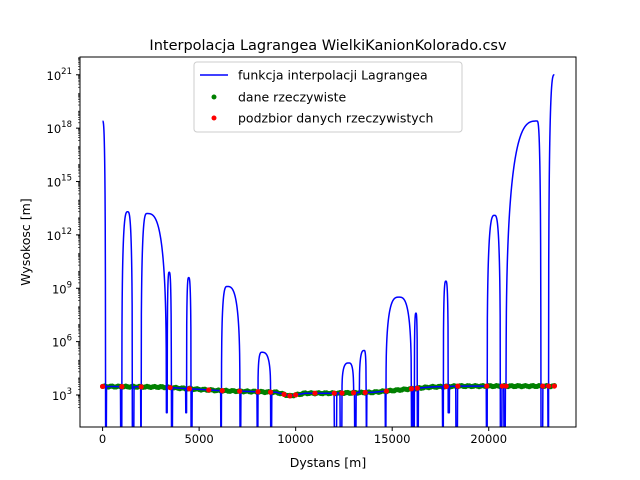  Describe the element at coordinates (214, 97) in the screenshot. I see `legend-marker-dane` at that location.